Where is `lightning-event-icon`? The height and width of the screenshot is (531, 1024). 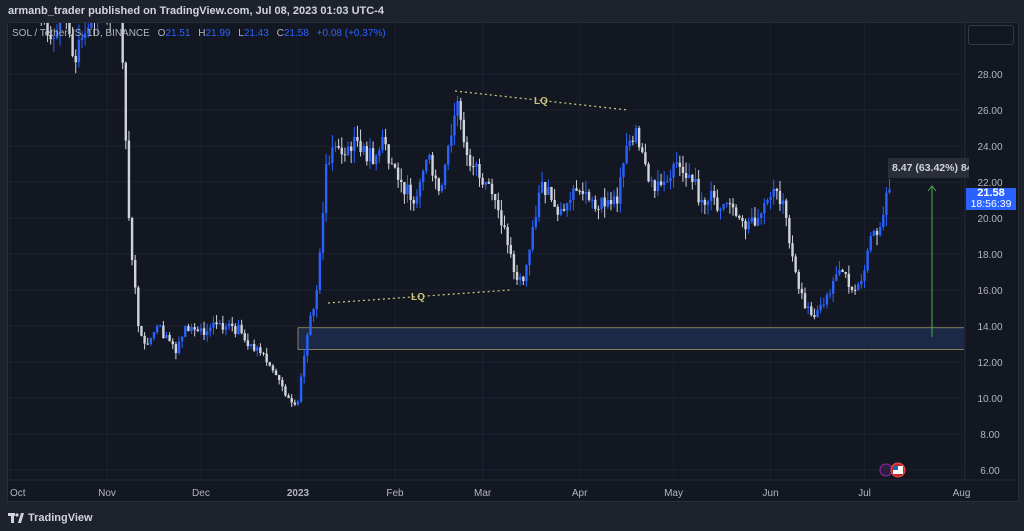 lightning-event-icon is located at coordinates (886, 470).